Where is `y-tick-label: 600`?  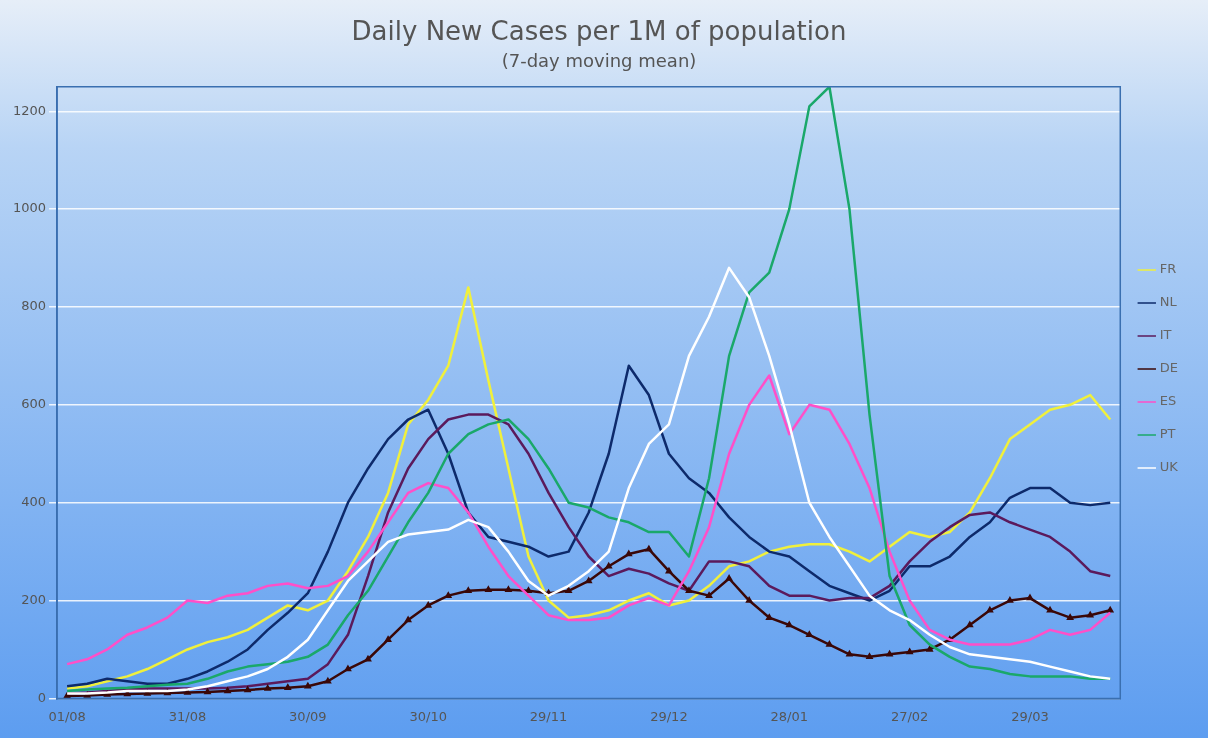 y-tick-label: 600 is located at coordinates (34, 404).